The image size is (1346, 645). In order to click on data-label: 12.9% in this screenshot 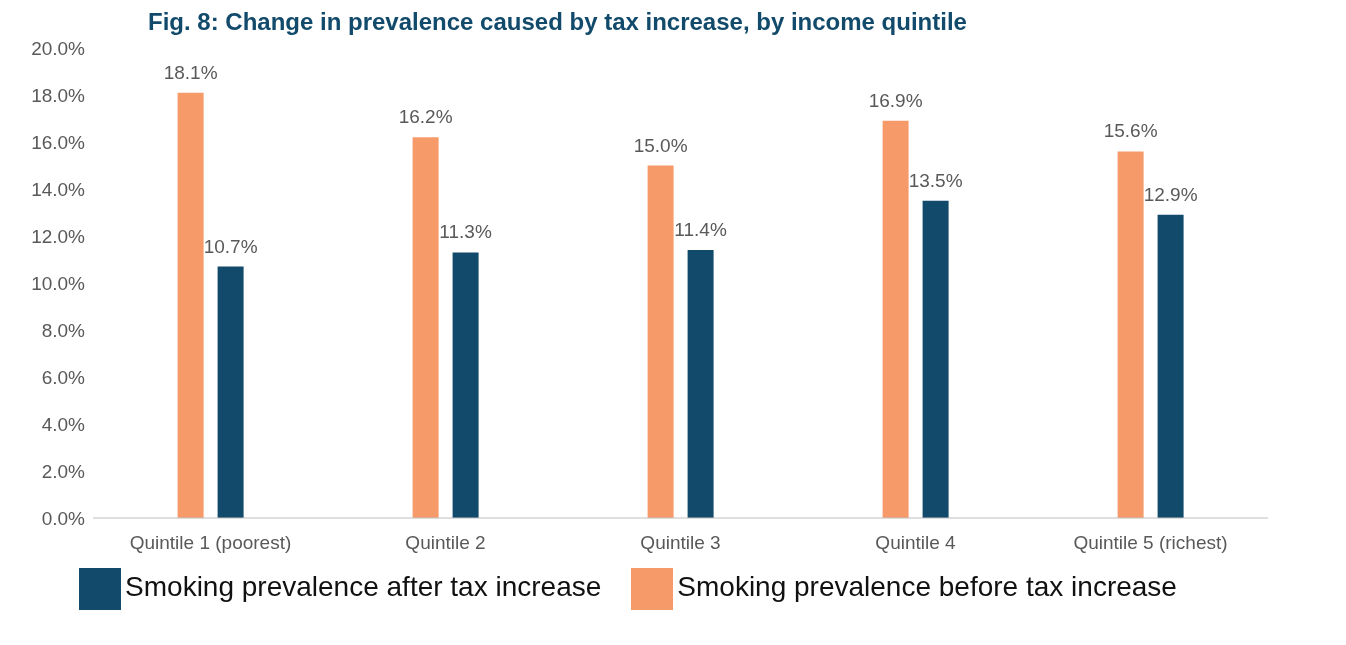, I will do `click(1170, 194)`.